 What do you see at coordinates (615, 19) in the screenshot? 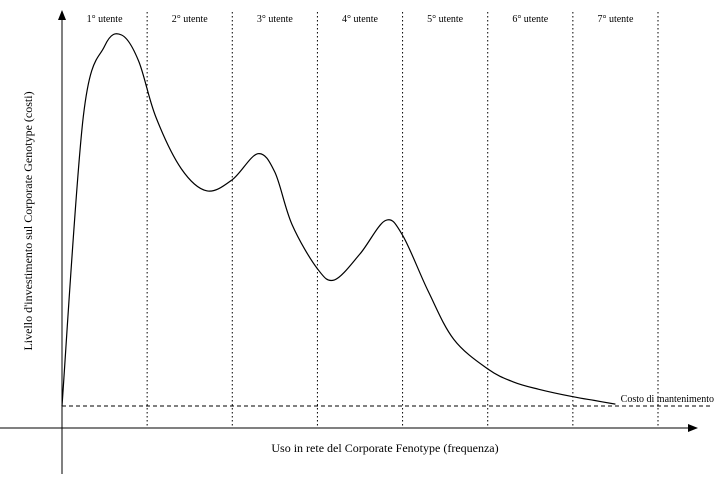
I see `segment-label: 7° utente` at bounding box center [615, 19].